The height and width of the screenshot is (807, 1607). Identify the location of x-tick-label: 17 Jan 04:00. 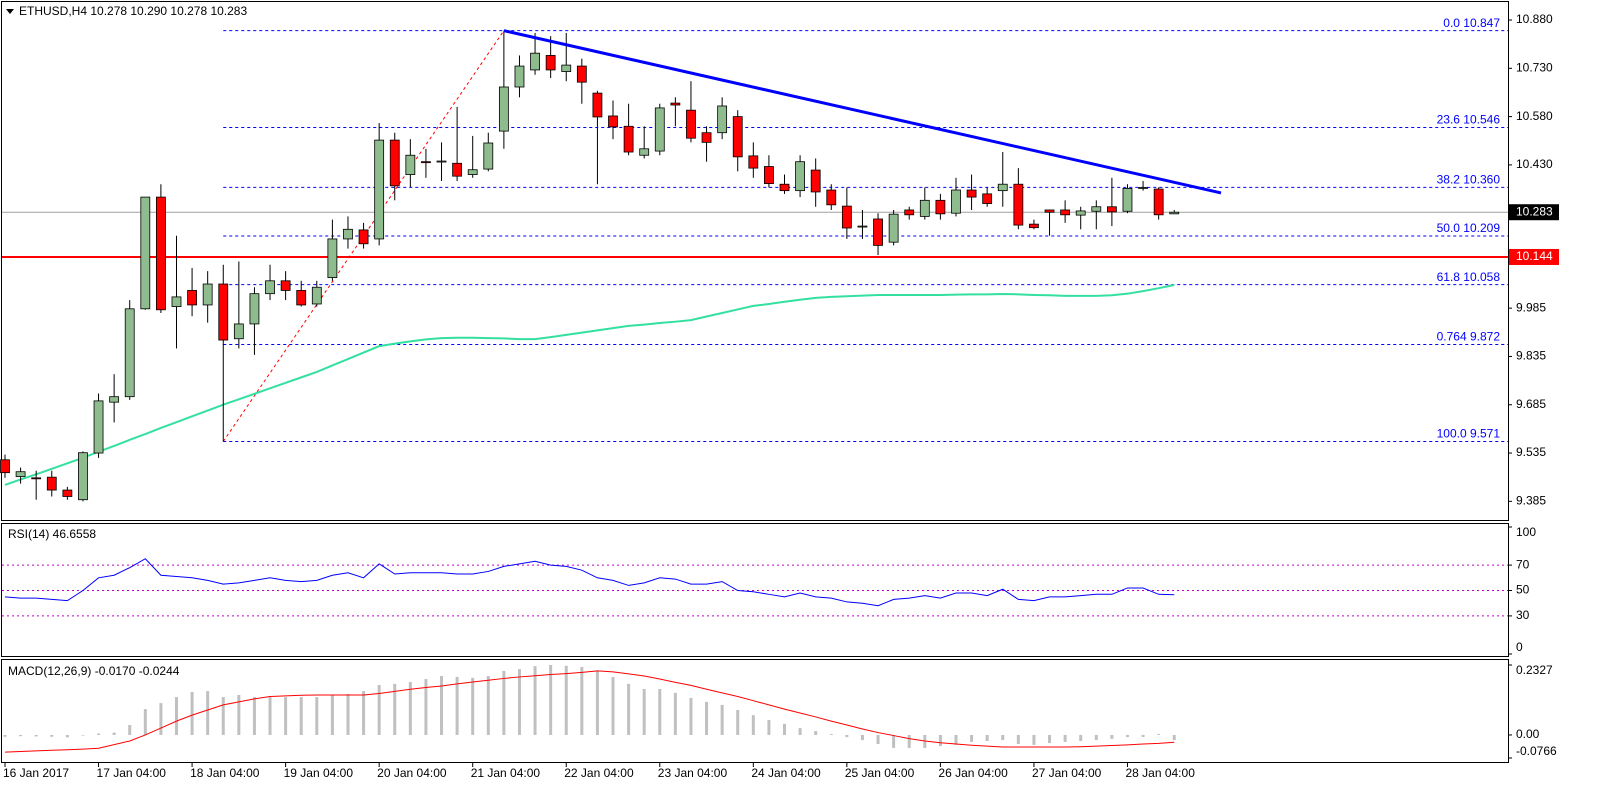
(132, 773).